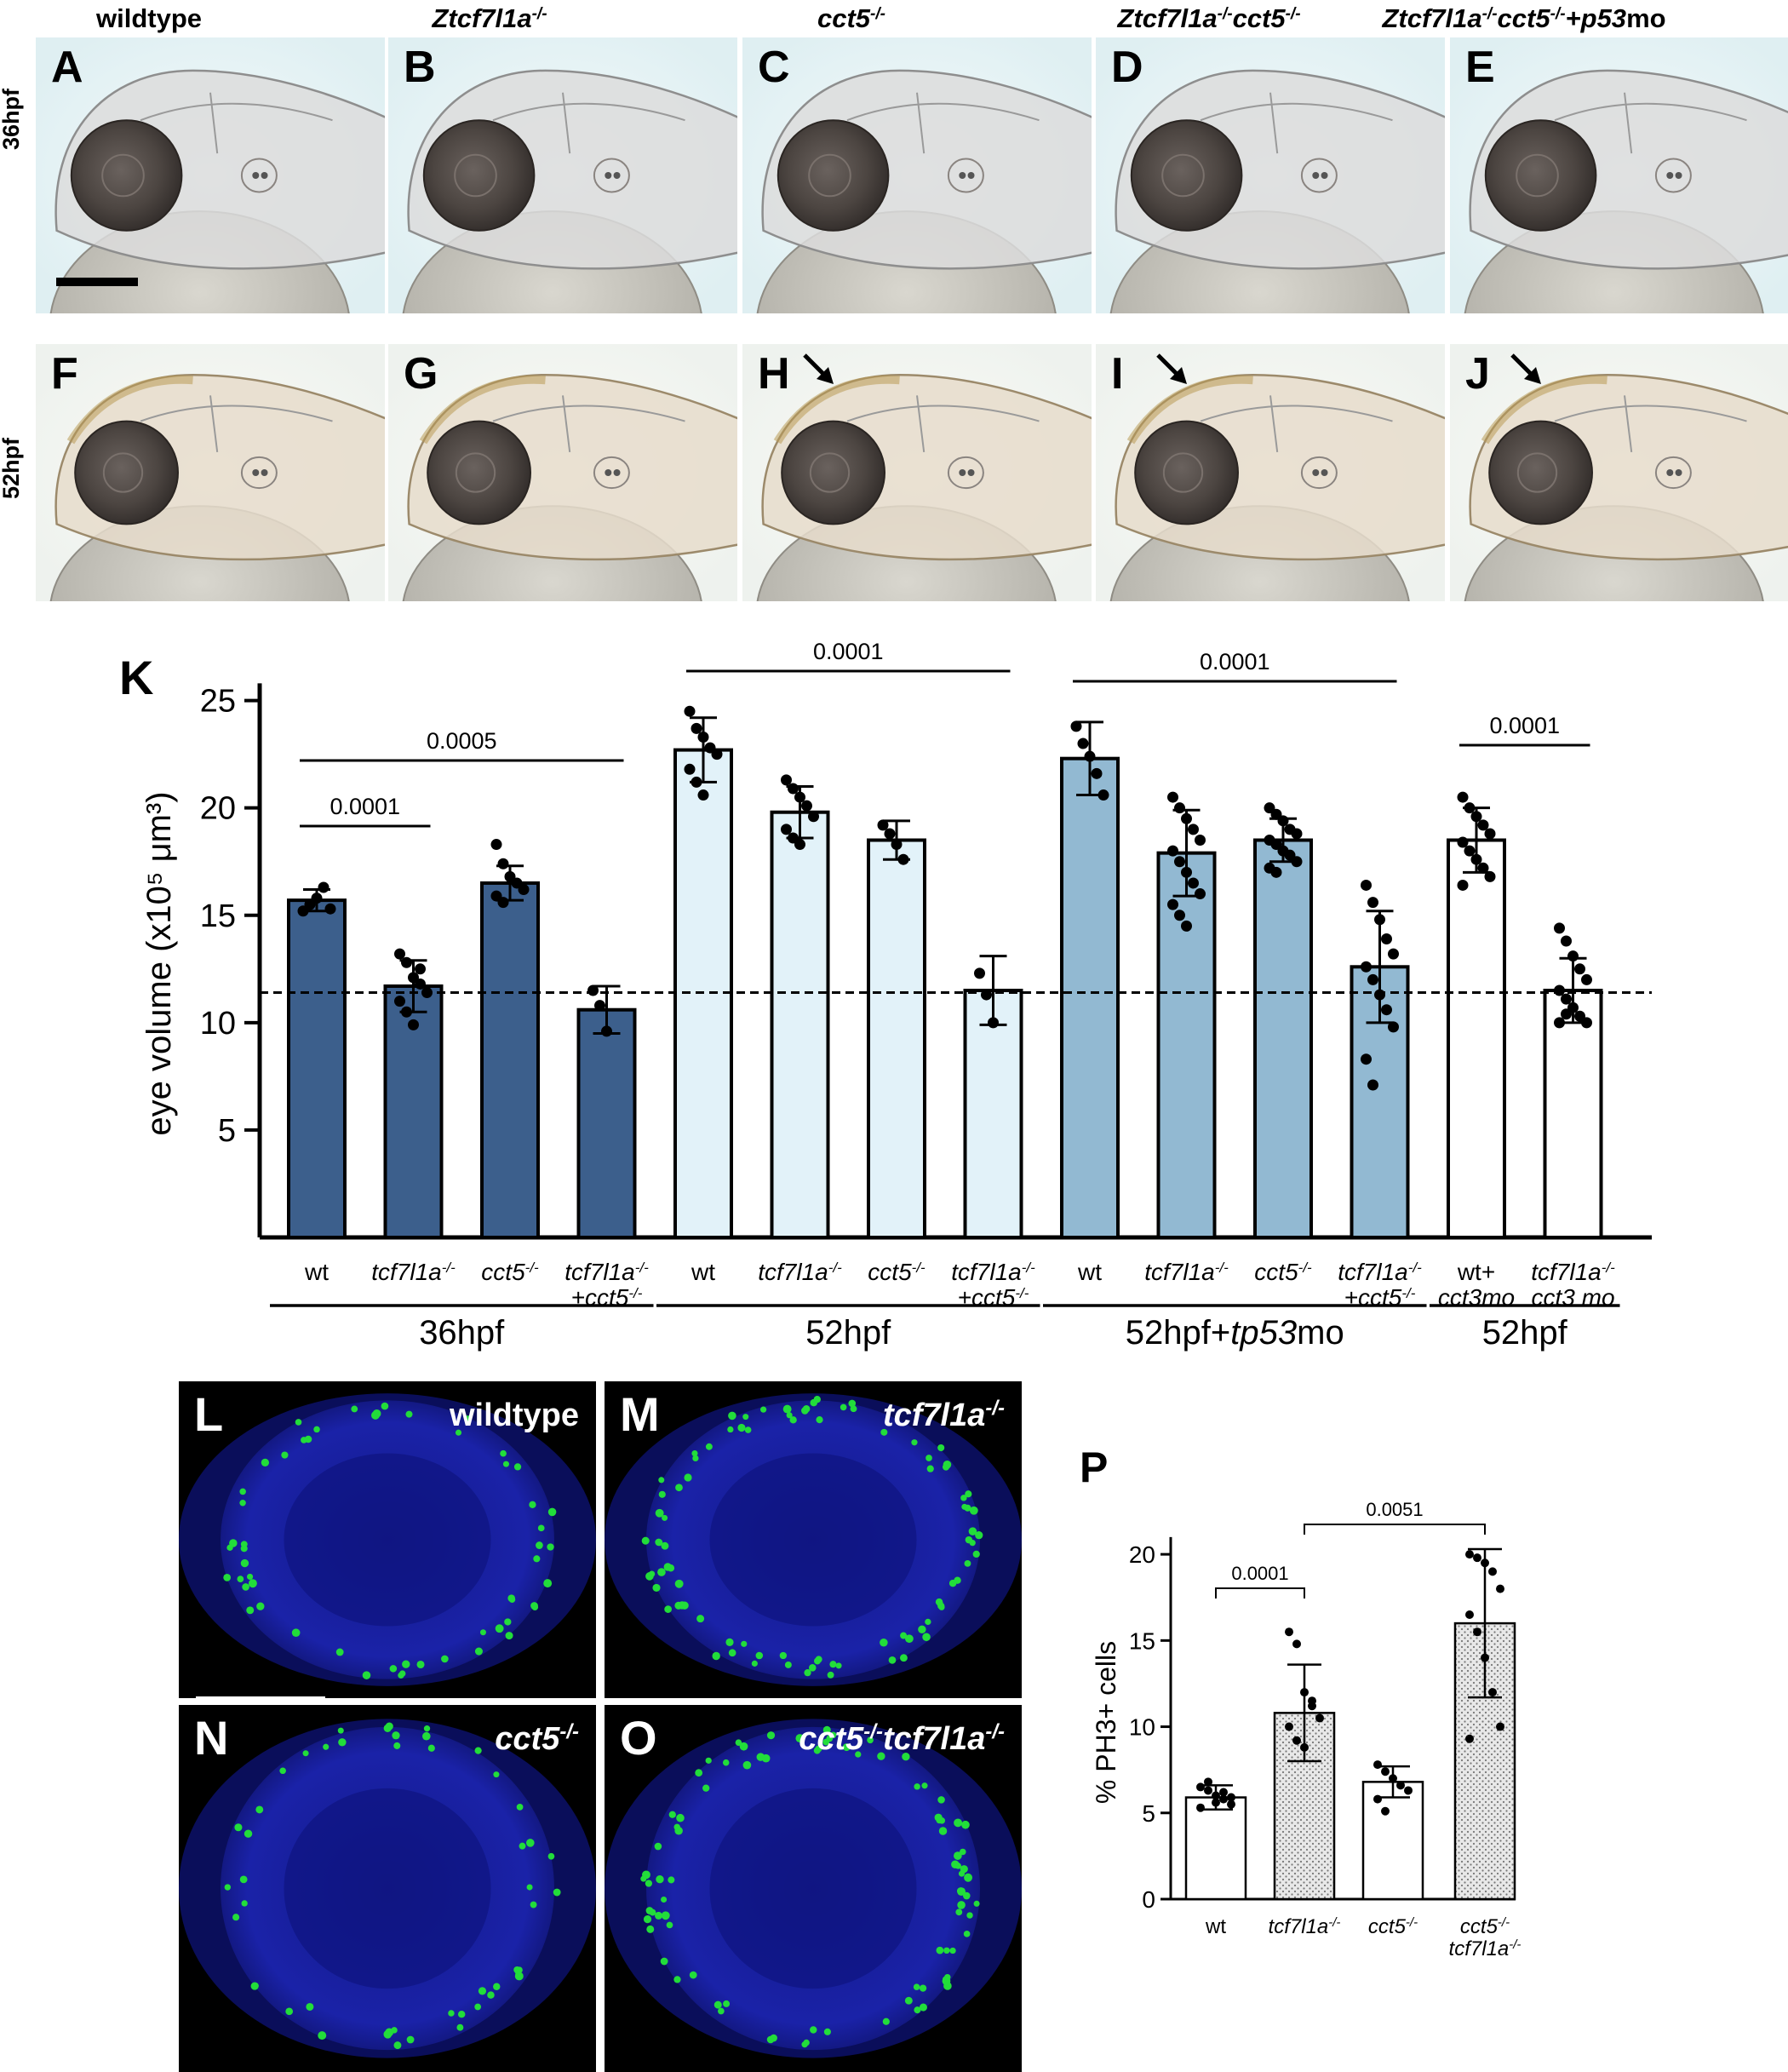 Image resolution: width=1788 pixels, height=2072 pixels. I want to click on confocal-image, so click(813, 1888).